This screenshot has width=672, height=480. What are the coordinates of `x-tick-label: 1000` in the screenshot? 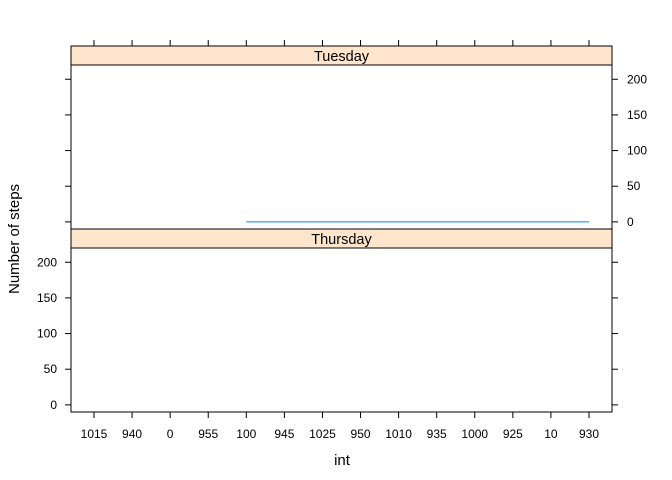 It's located at (474, 434).